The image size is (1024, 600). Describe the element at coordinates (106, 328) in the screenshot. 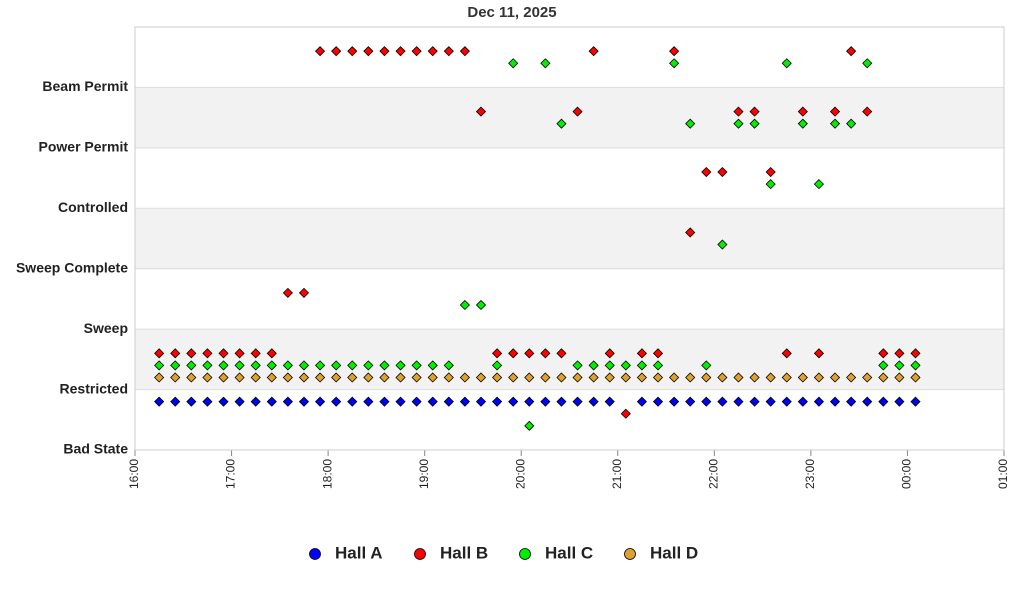

I see `y-tick-label: Sweep` at that location.